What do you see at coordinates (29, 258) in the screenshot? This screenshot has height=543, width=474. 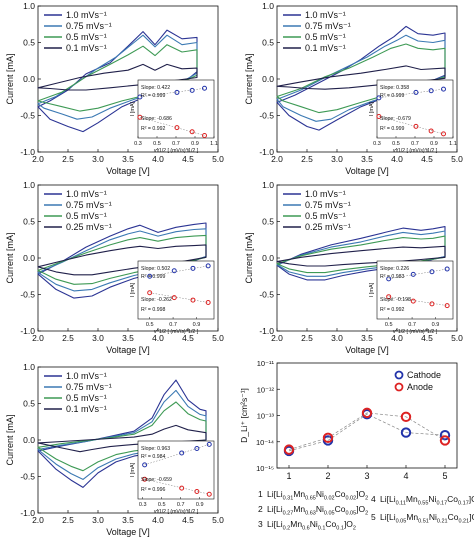 I see `y-tick-label: 0.0` at bounding box center [29, 258].